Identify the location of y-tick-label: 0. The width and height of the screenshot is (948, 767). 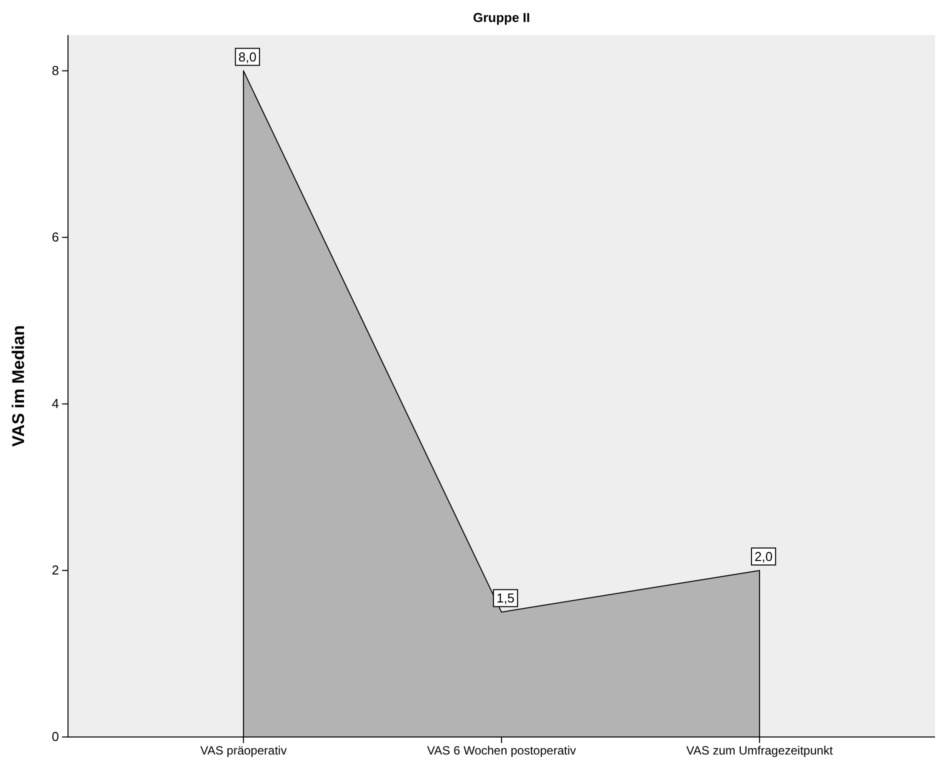
(55, 736).